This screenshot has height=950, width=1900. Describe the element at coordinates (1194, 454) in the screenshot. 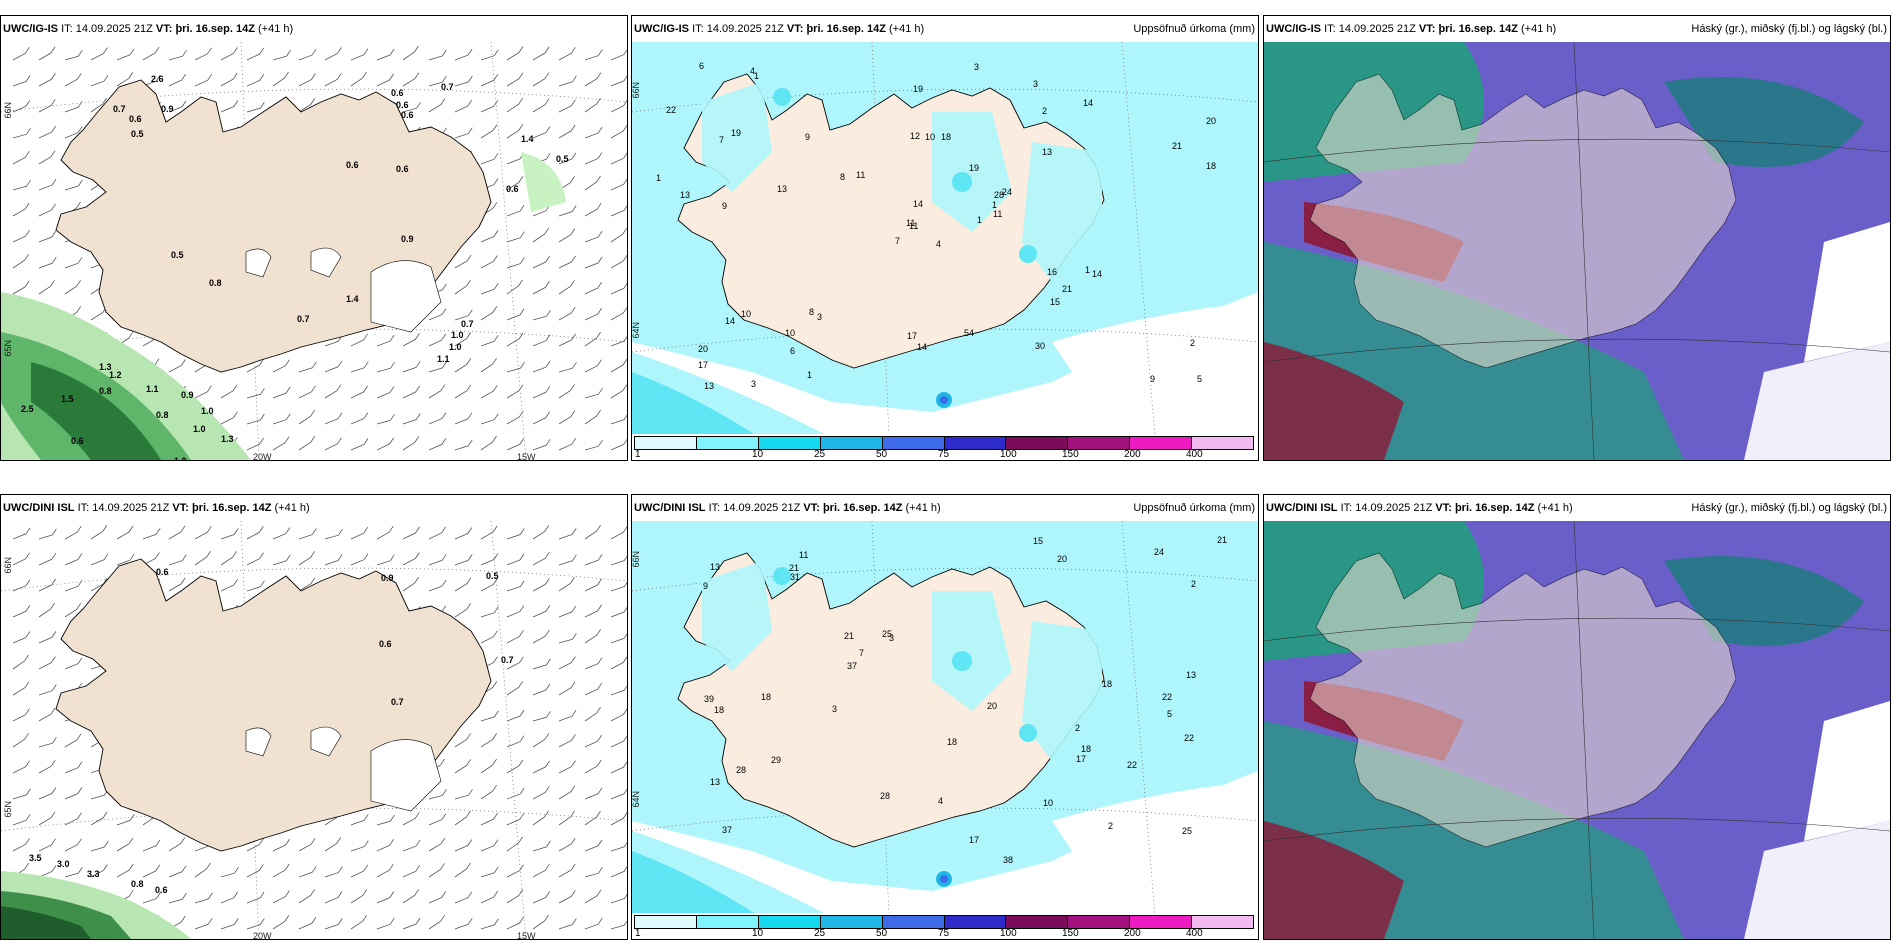

I see `legend-tick-label: 400` at that location.